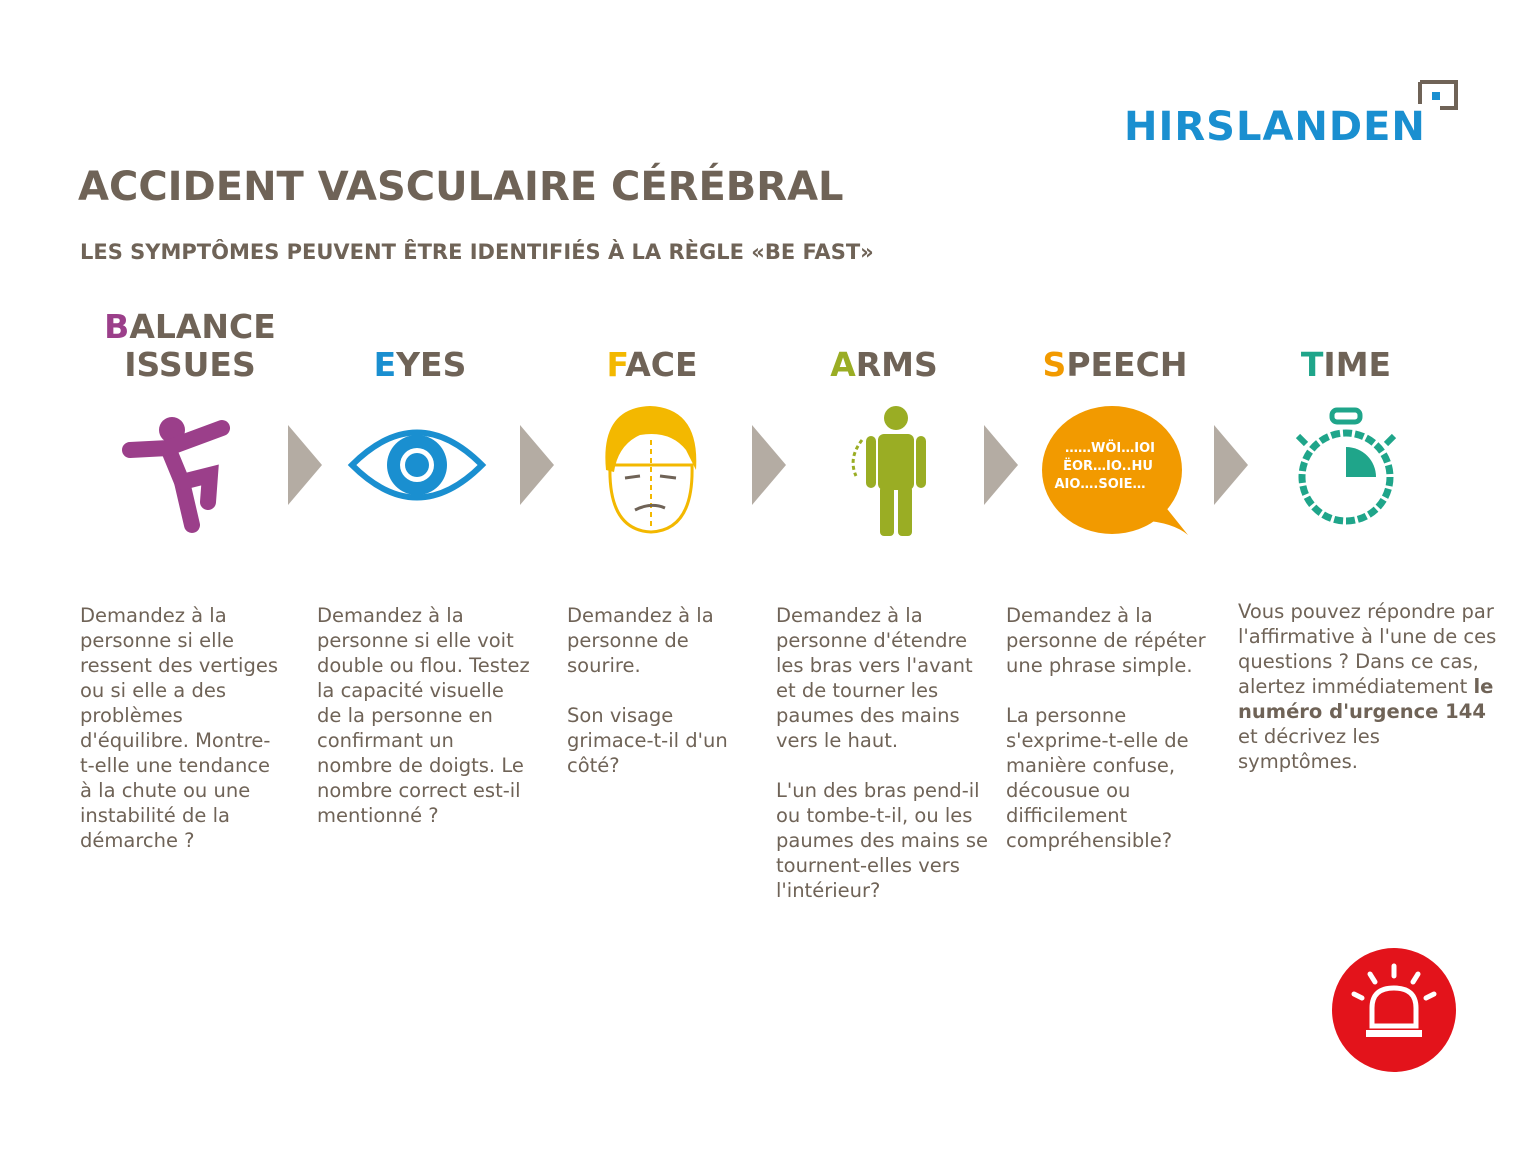 This screenshot has width=1536, height=1152. What do you see at coordinates (640, 640) in the screenshot?
I see `paragraph: Demandez à la personne de sourire.` at bounding box center [640, 640].